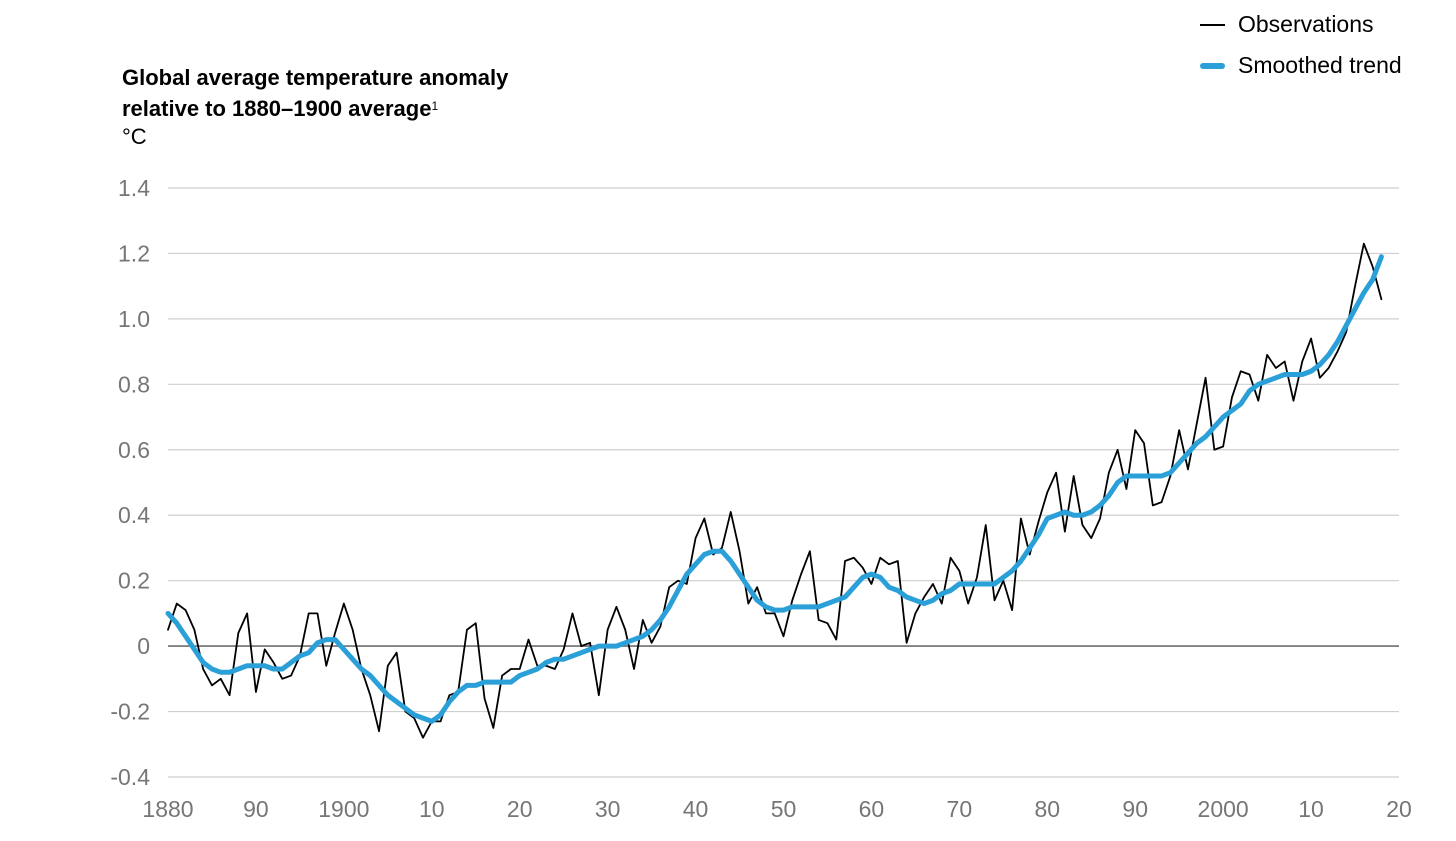 The image size is (1456, 841). What do you see at coordinates (1212, 24) in the screenshot?
I see `observations-swatch` at bounding box center [1212, 24].